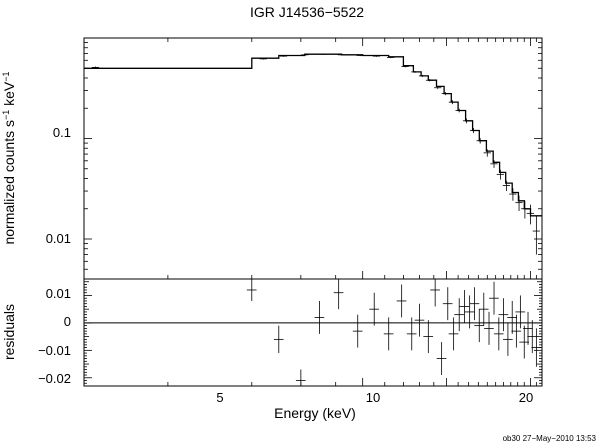 The height and width of the screenshot is (446, 600). What do you see at coordinates (58, 238) in the screenshot?
I see `spectrum-tick-label-0-01: 0.01` at bounding box center [58, 238].